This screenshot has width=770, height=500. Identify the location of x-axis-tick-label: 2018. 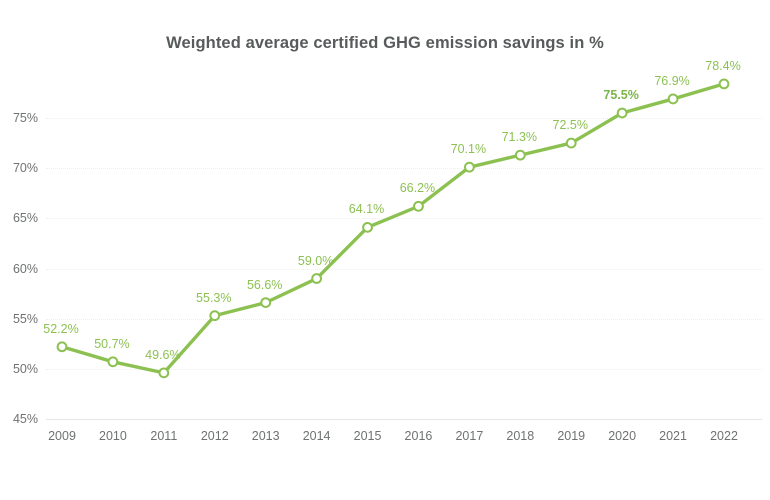
(520, 436).